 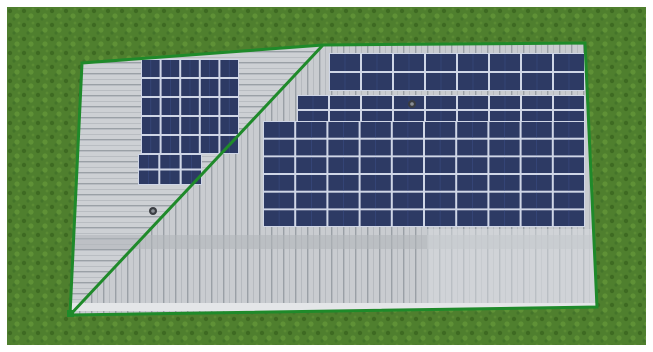 I want to click on panel-array-frame, so click(x=424, y=174).